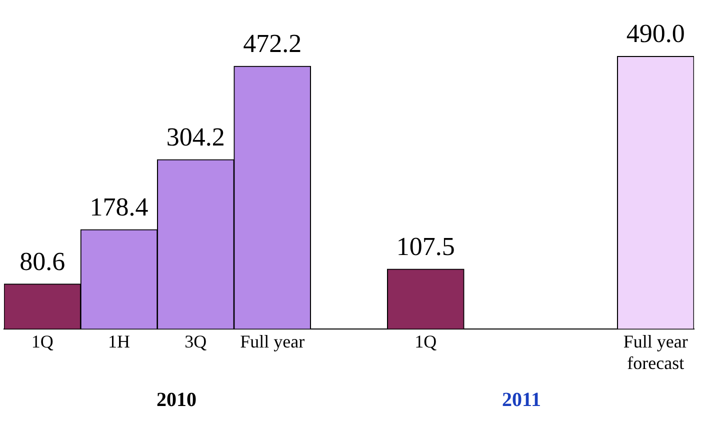  What do you see at coordinates (425, 246) in the screenshot?
I see `data-label: 107.5` at bounding box center [425, 246].